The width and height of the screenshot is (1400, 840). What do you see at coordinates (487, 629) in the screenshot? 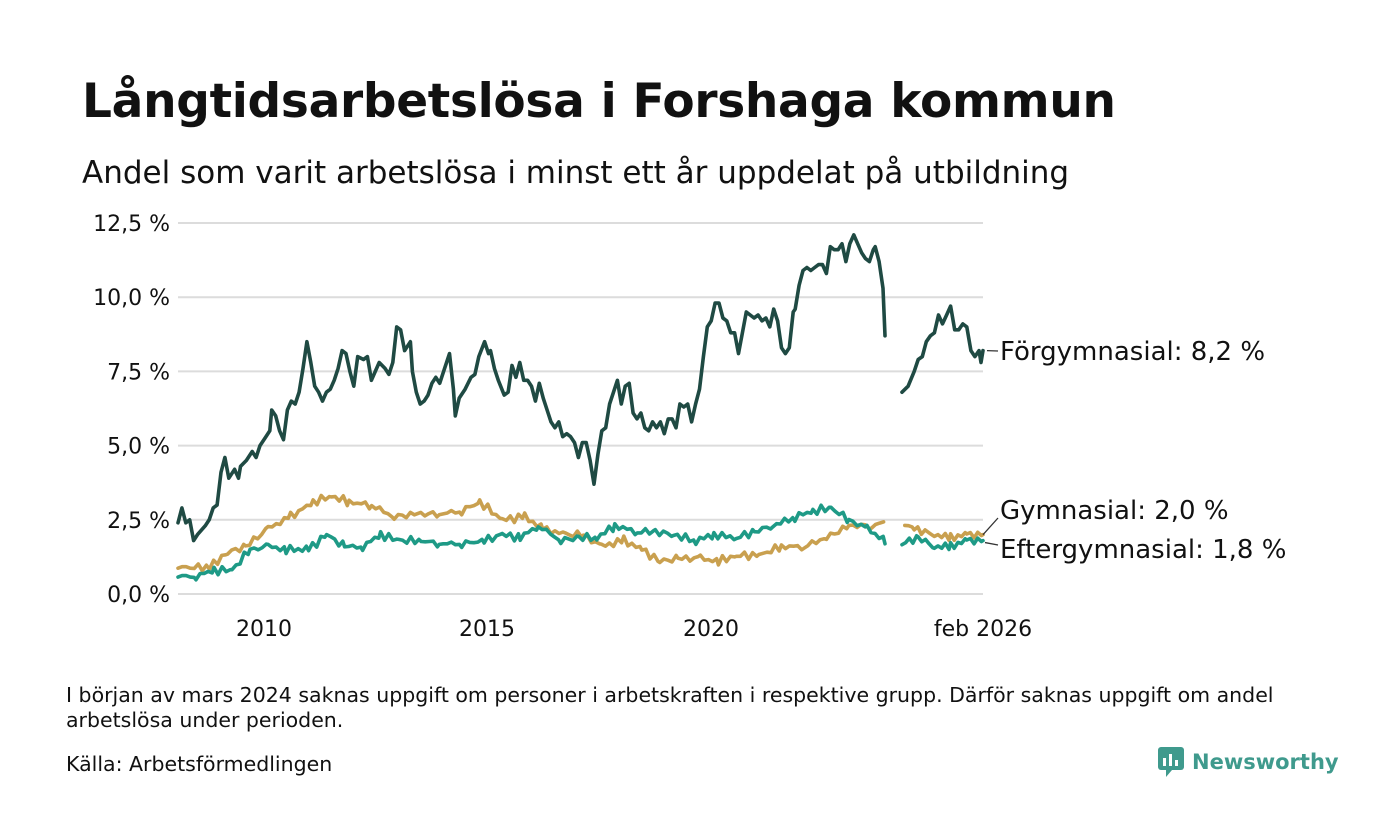
I see `x-tick-label: 2015` at bounding box center [487, 629].